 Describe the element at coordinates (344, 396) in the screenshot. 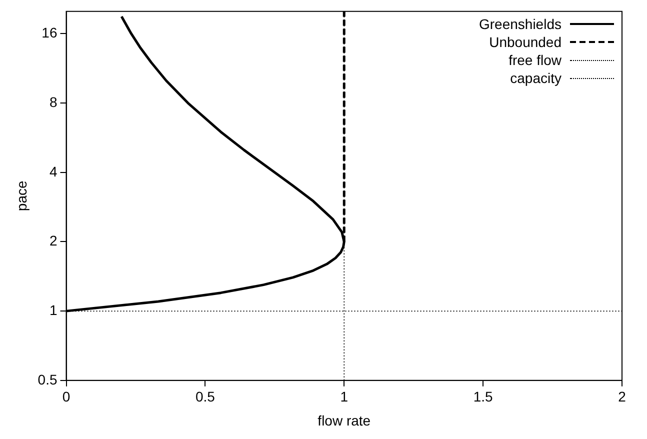

I see `x-tick-label: 1` at that location.